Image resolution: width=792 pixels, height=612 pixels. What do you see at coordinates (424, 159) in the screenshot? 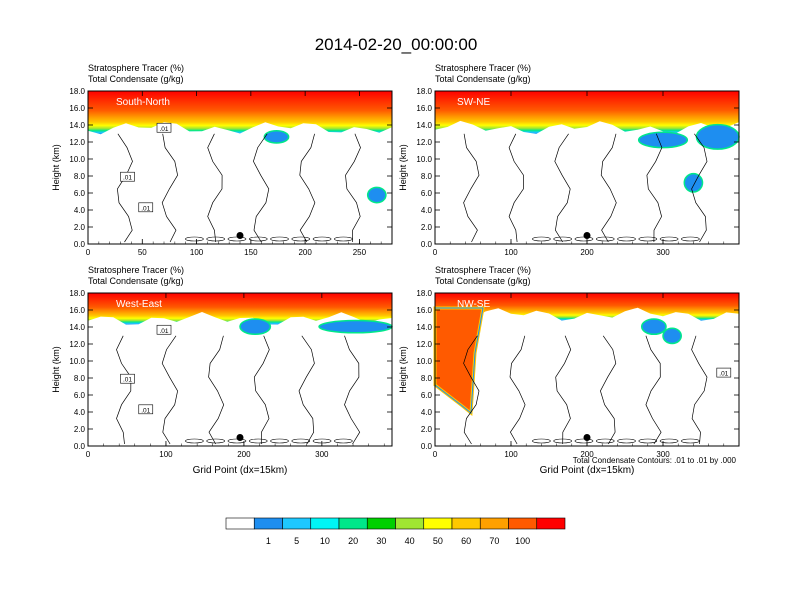
I see `y-tick-label: 10.0` at bounding box center [424, 159].